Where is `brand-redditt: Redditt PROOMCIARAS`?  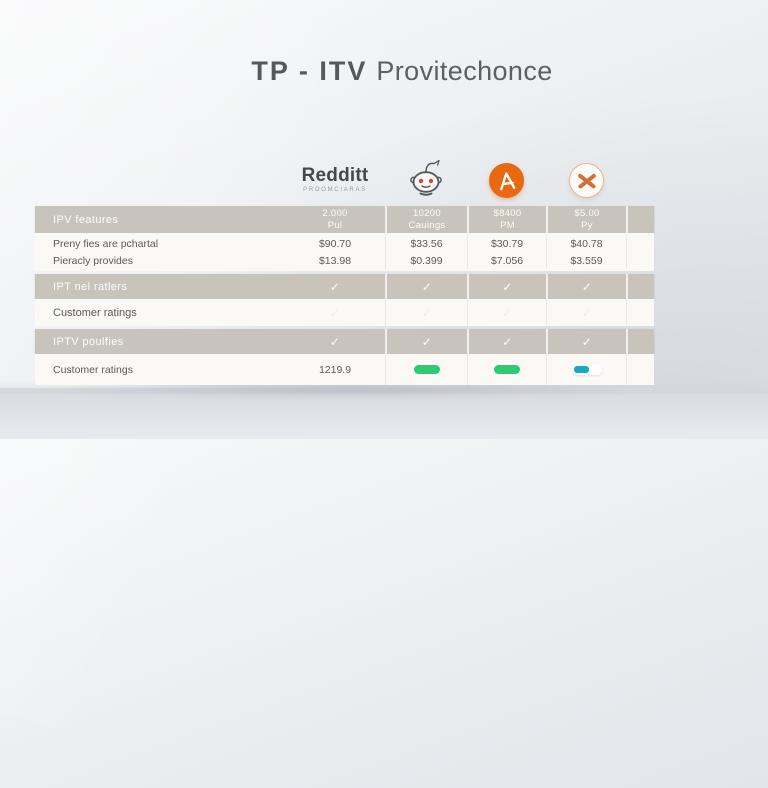 brand-redditt: Redditt PROOMCIARAS is located at coordinates (335, 179).